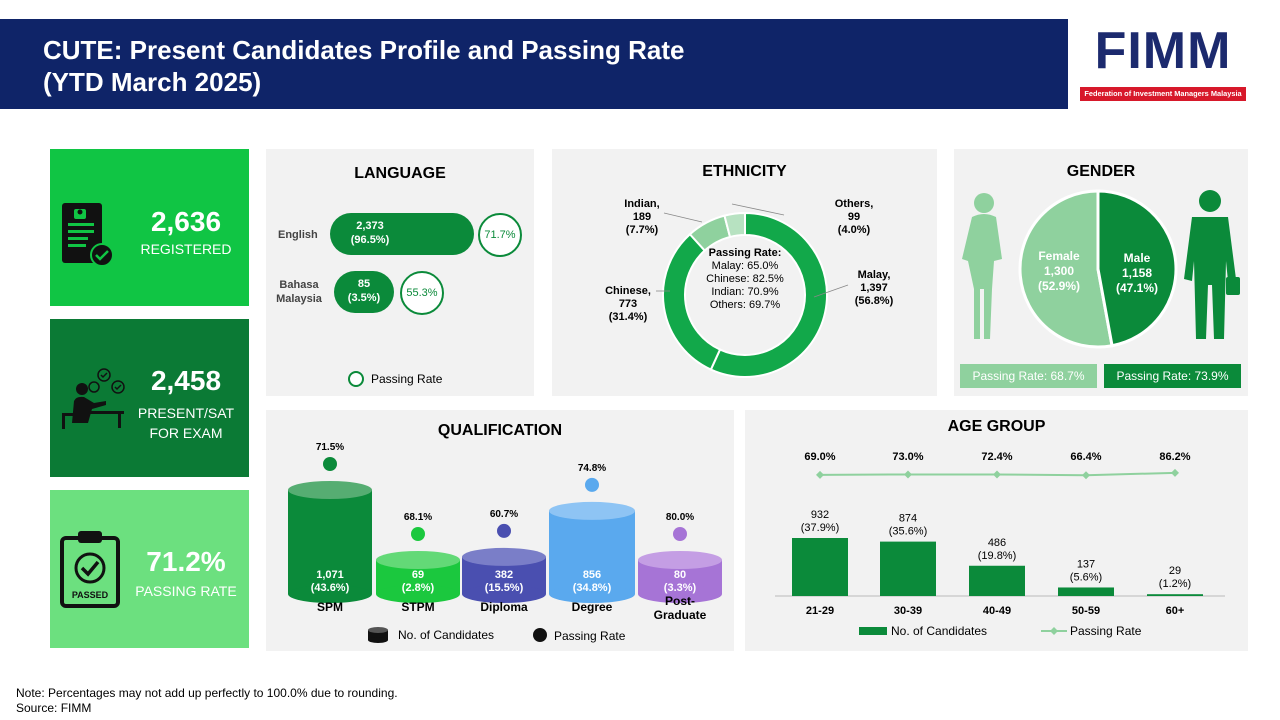  Describe the element at coordinates (370, 240) in the screenshot. I see `language-pct-english: (96.5%)` at that location.